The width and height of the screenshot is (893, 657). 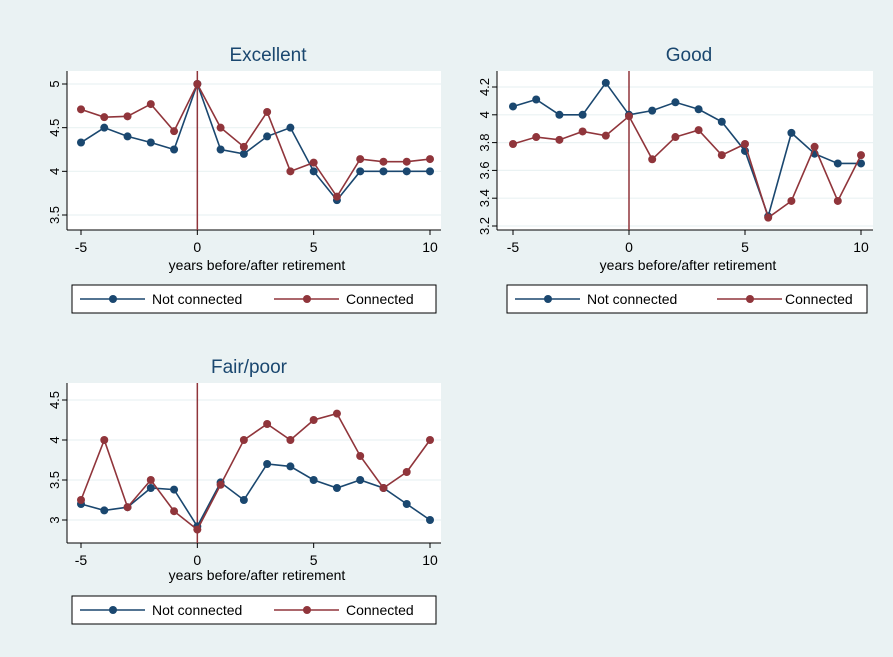 What do you see at coordinates (629, 247) in the screenshot?
I see `x-tick-label: 0` at bounding box center [629, 247].